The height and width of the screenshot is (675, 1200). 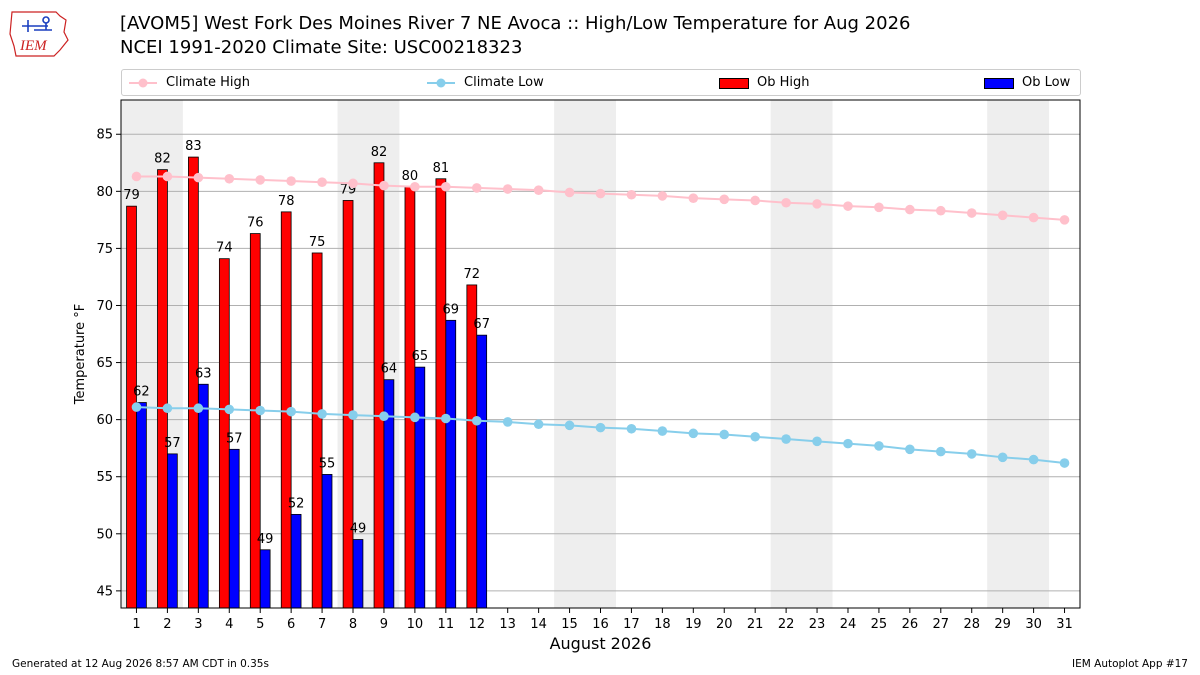 I want to click on y-tick-label: 60, so click(x=104, y=420).